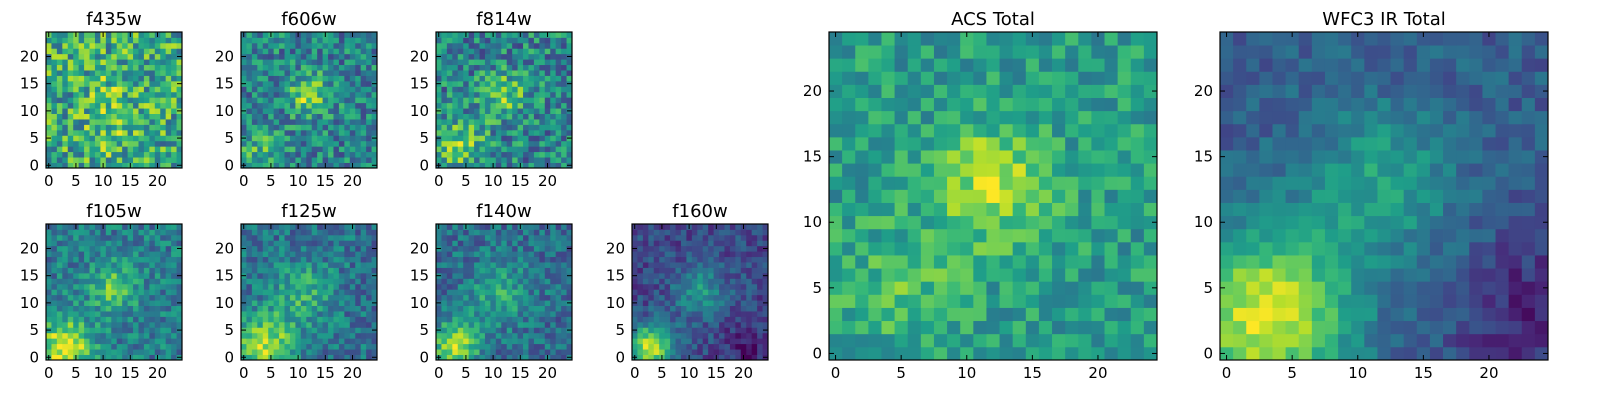 The height and width of the screenshot is (400, 1600). Describe the element at coordinates (76, 181) in the screenshot. I see `x-tick-label: 5` at that location.